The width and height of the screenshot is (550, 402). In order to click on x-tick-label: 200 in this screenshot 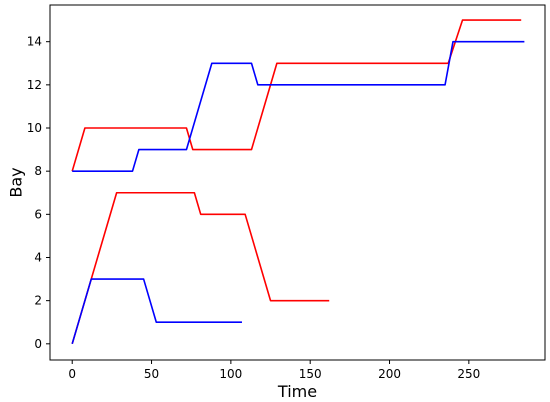, I will do `click(389, 374)`.